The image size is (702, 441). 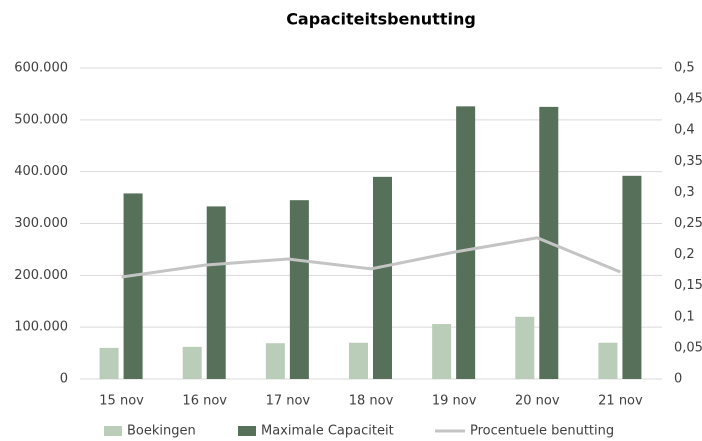 What do you see at coordinates (204, 401) in the screenshot?
I see `x-tick-label: 16 nov` at bounding box center [204, 401].